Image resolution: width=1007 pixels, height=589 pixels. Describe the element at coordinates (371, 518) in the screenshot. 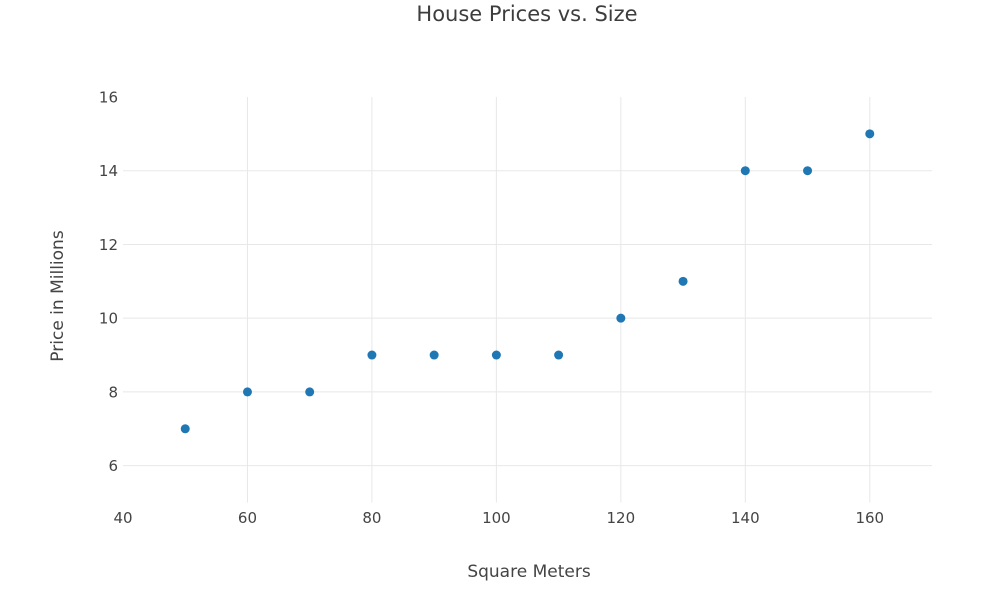

I see `x-tick-label: 80` at that location.